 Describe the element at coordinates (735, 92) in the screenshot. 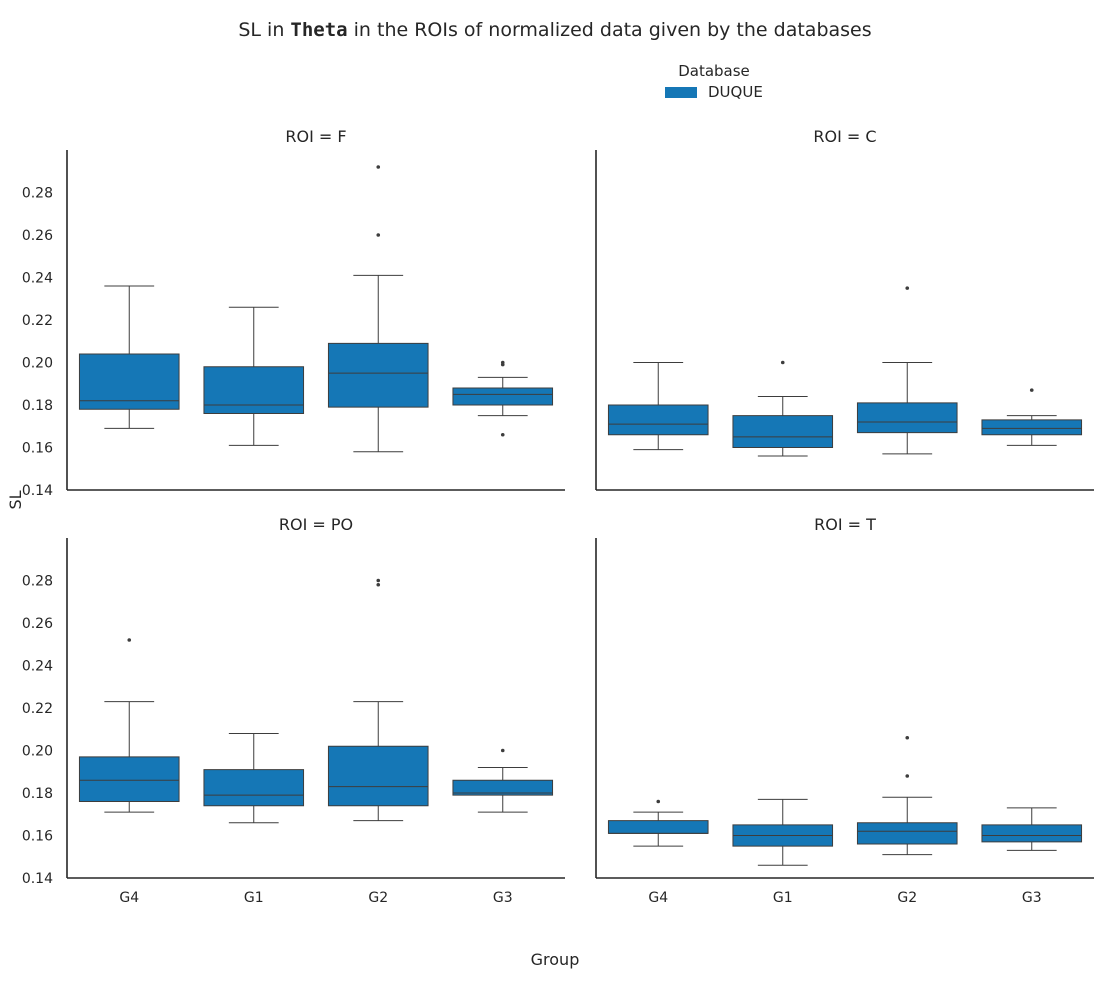

I see `legend-label-duque: DUQUE` at that location.